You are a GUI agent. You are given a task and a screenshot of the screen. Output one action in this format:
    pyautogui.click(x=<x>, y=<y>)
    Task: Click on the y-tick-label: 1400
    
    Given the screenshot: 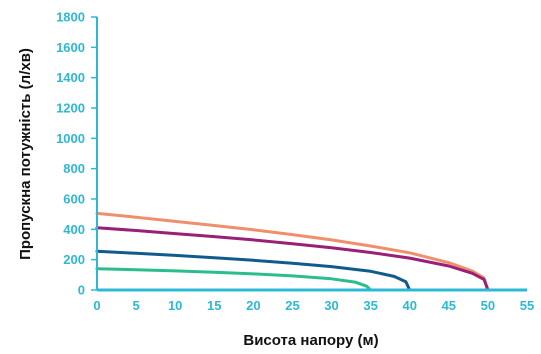 What is the action you would take?
    pyautogui.click(x=70, y=77)
    